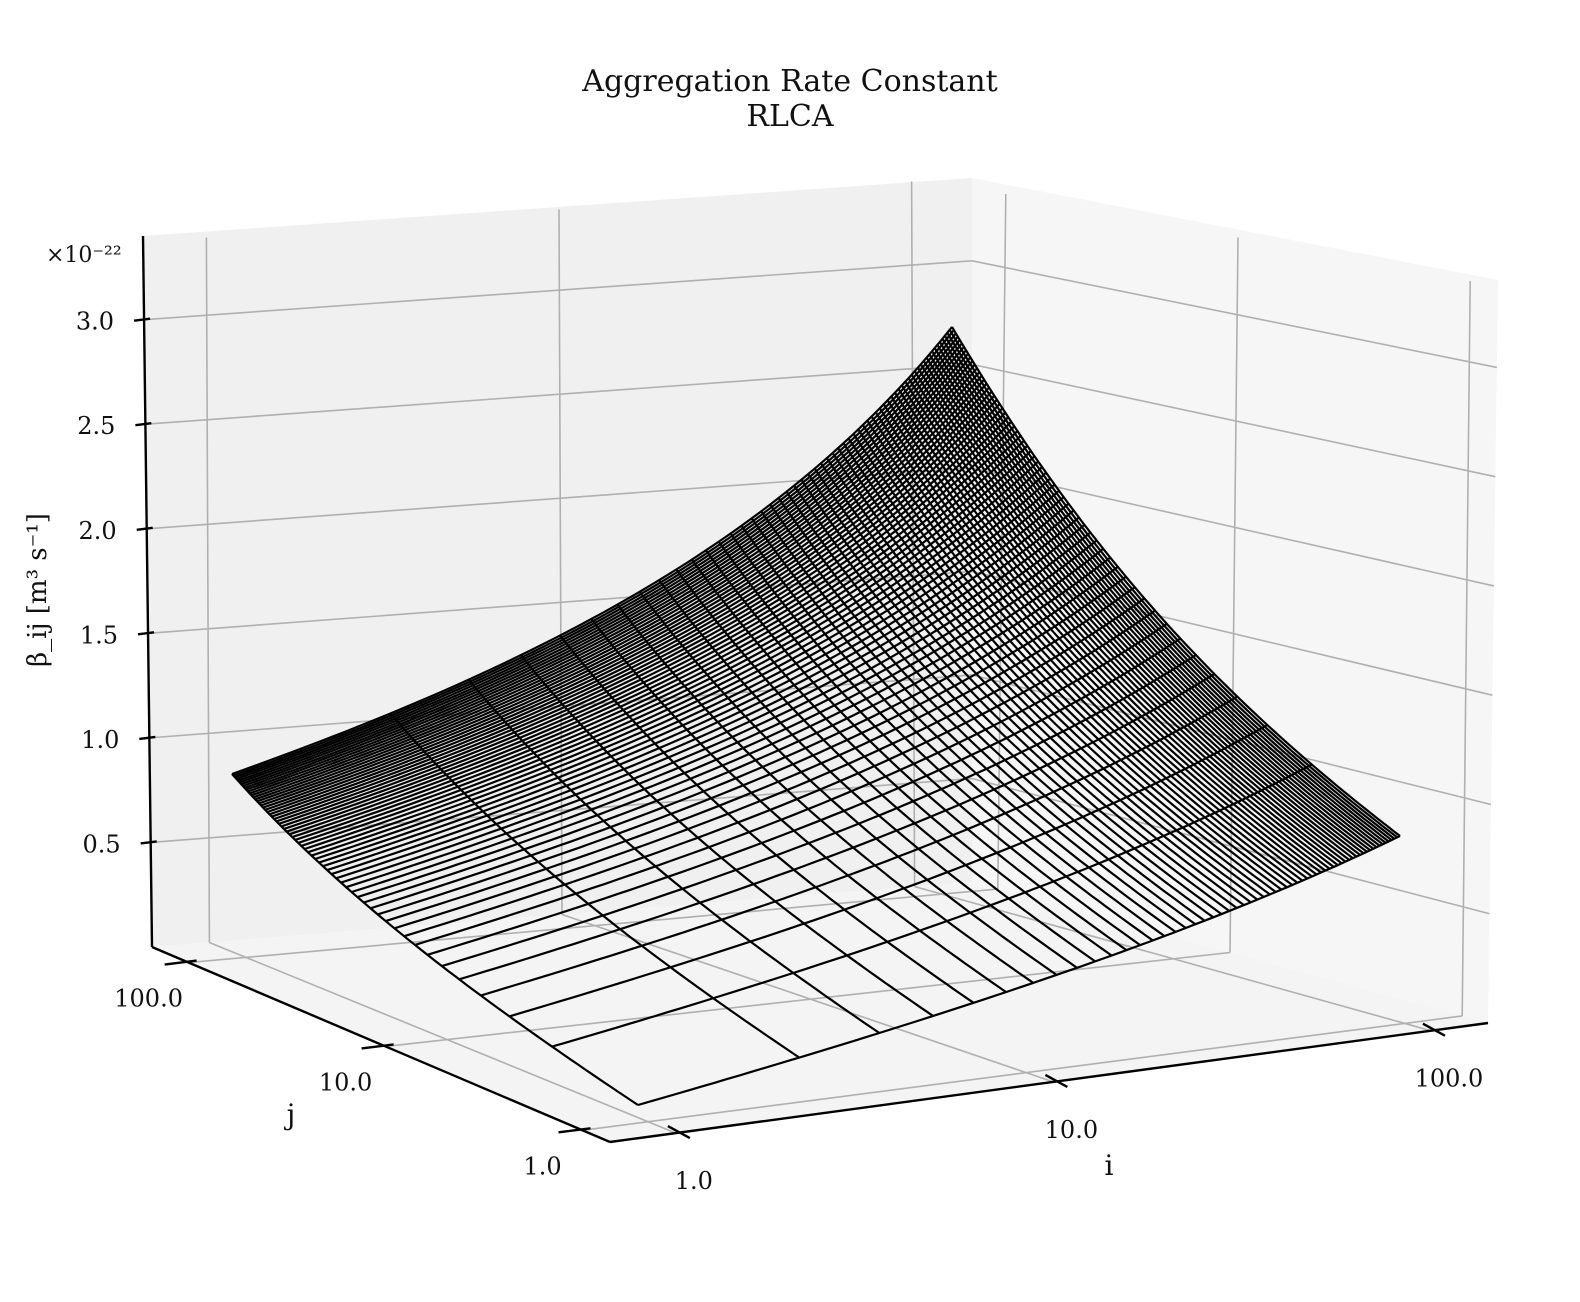 The image size is (1580, 1302). I want to click on z-tick-label: 3.0, so click(95, 322).